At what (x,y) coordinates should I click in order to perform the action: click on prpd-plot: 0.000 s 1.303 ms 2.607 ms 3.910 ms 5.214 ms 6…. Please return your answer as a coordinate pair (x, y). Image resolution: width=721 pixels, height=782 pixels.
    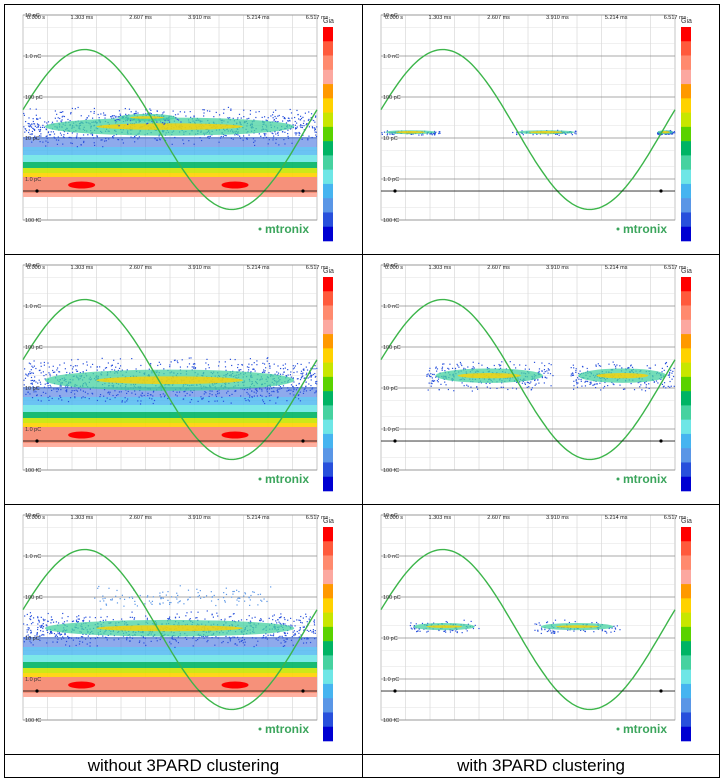
    Looking at the image, I should click on (178, 627).